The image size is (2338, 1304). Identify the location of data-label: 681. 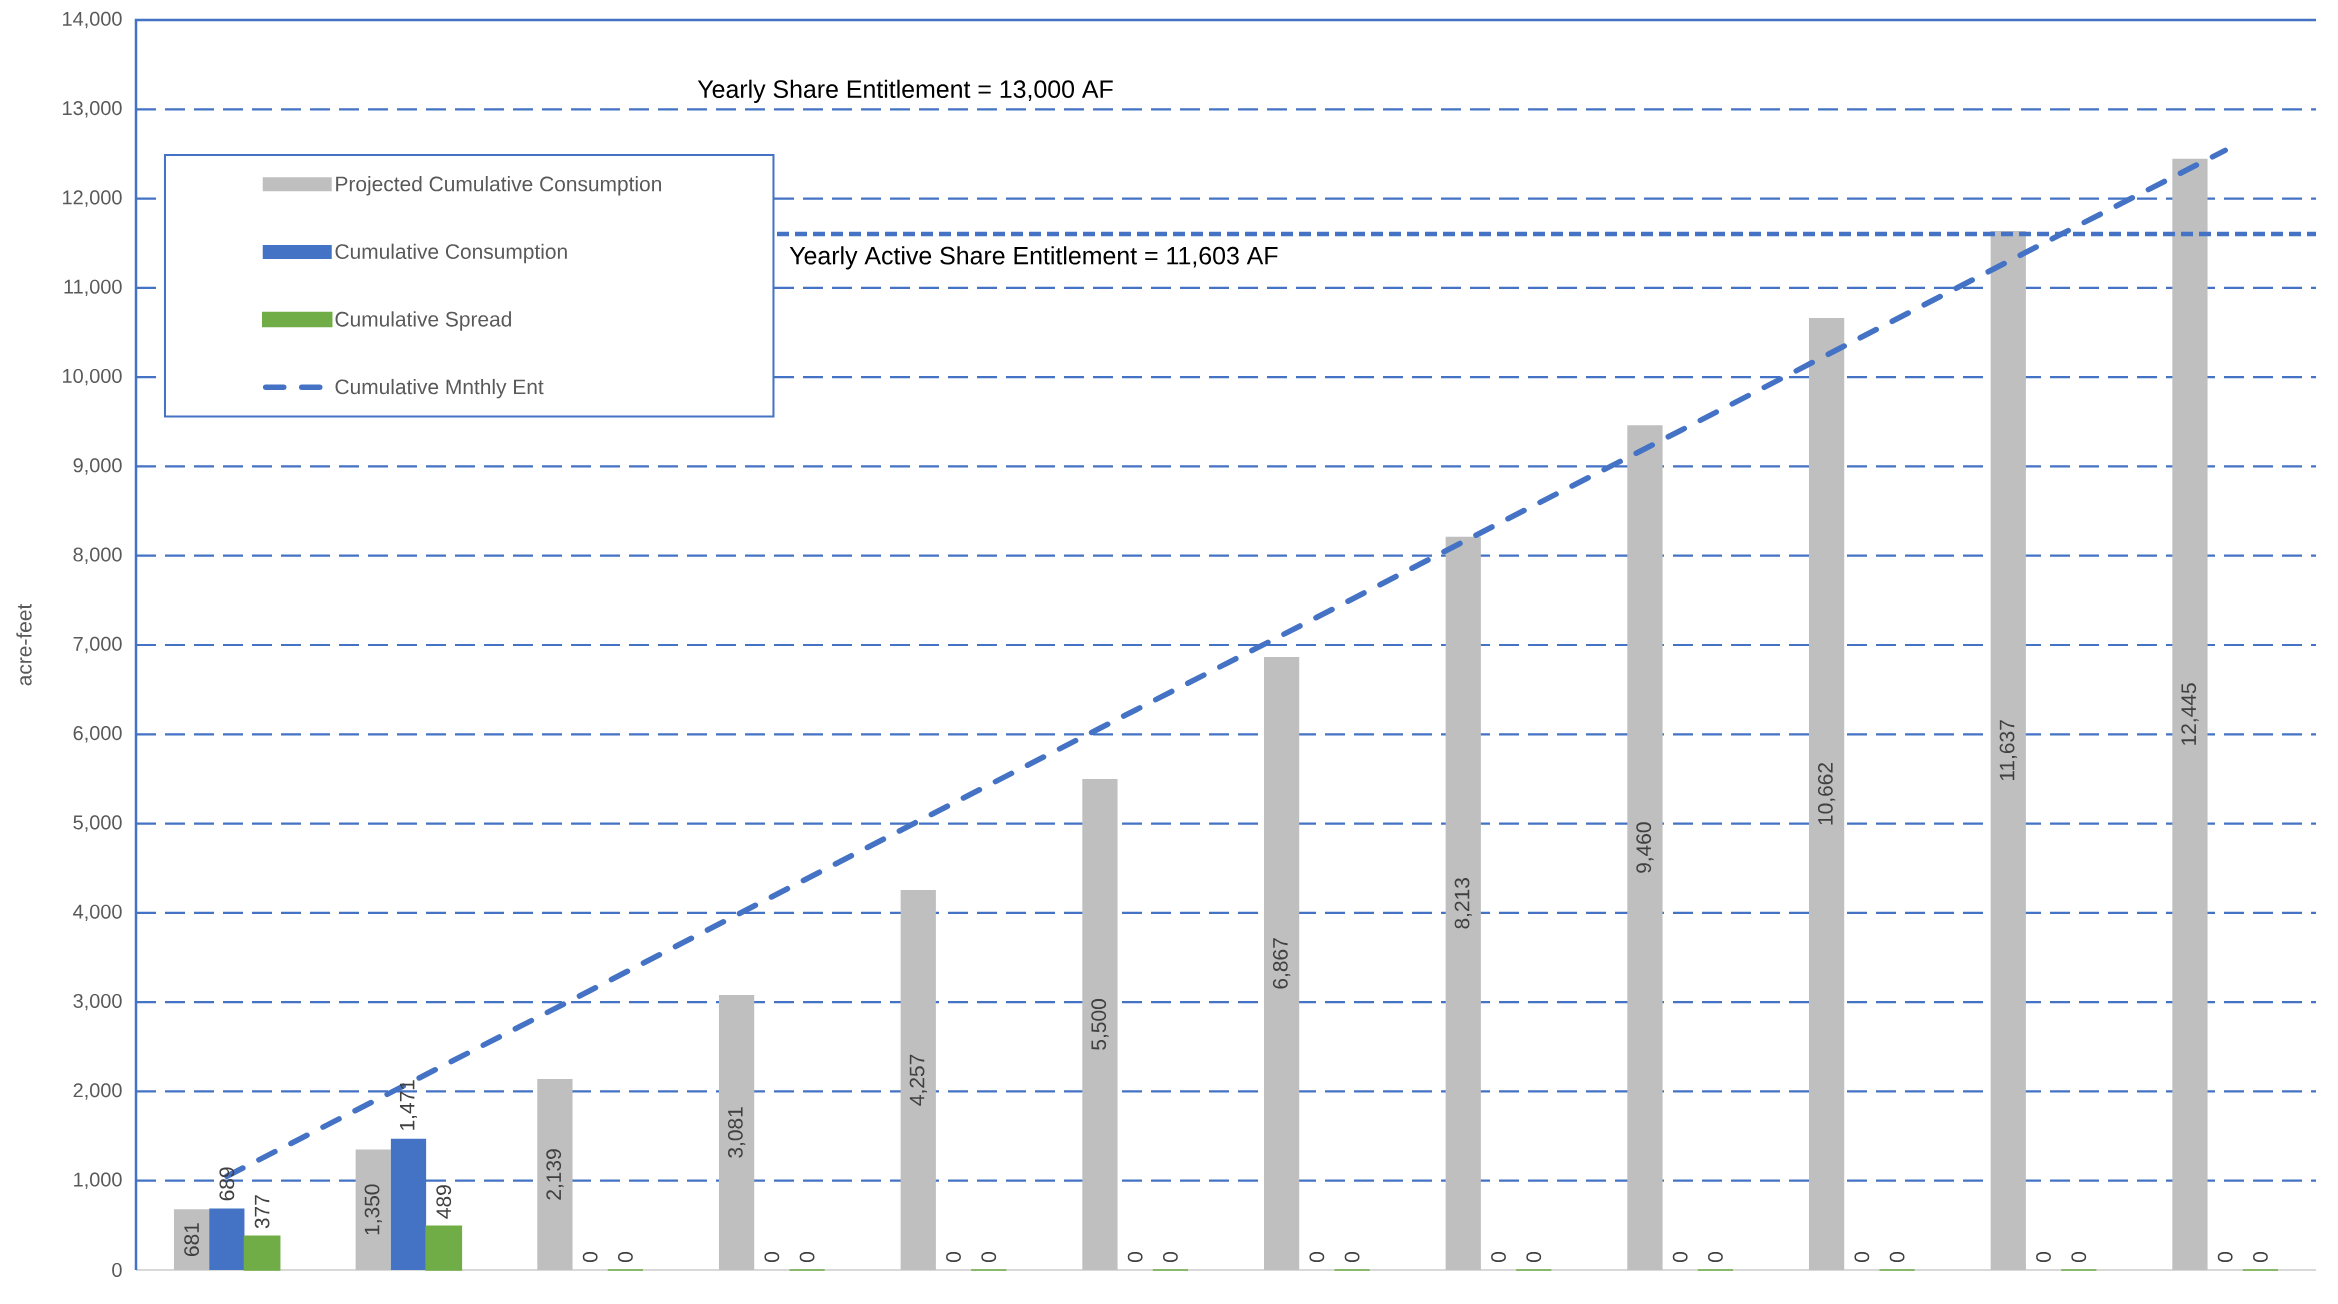
(191, 1239).